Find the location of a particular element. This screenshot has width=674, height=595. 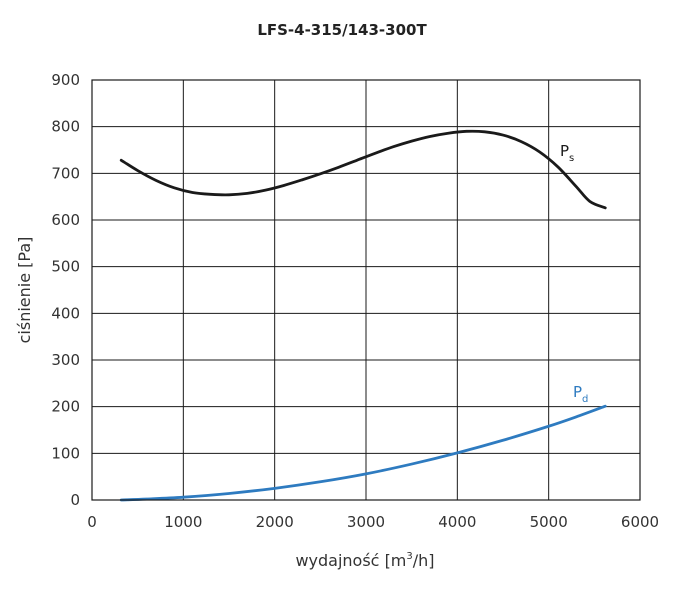

chart-title: LFS-4-315/143-300T is located at coordinates (342, 30).